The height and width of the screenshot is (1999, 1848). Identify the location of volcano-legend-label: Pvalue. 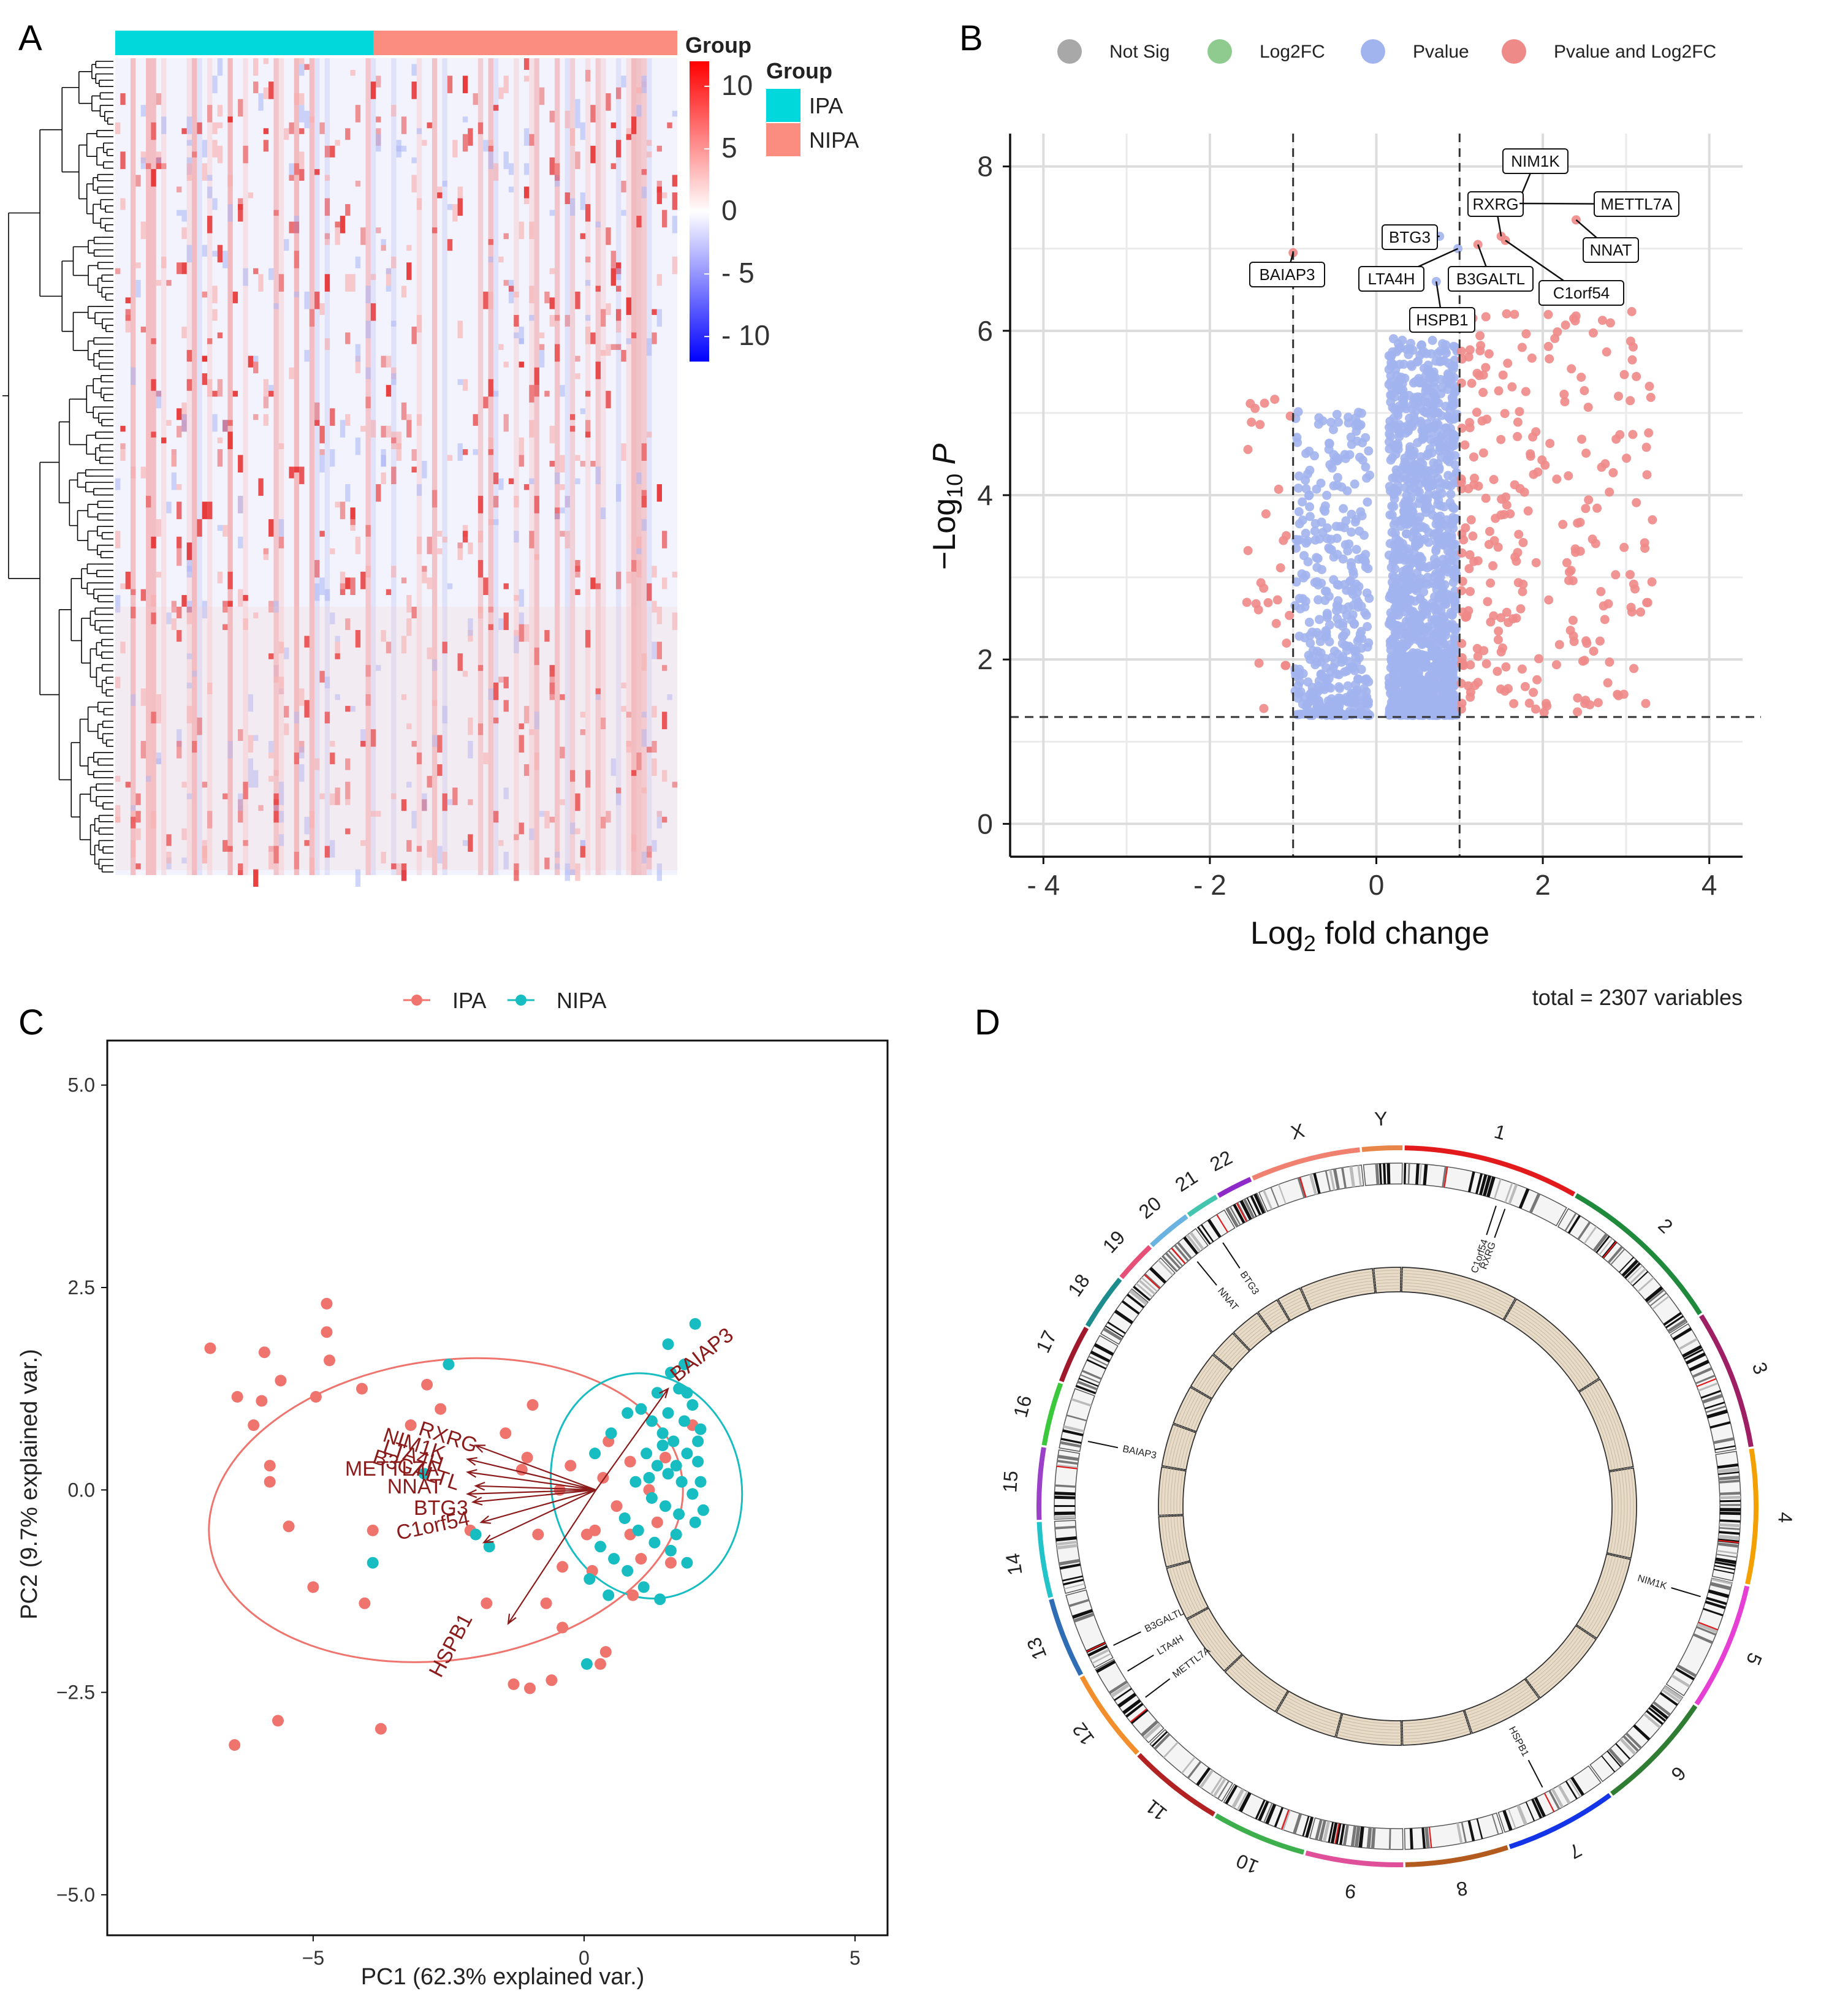
(1441, 52).